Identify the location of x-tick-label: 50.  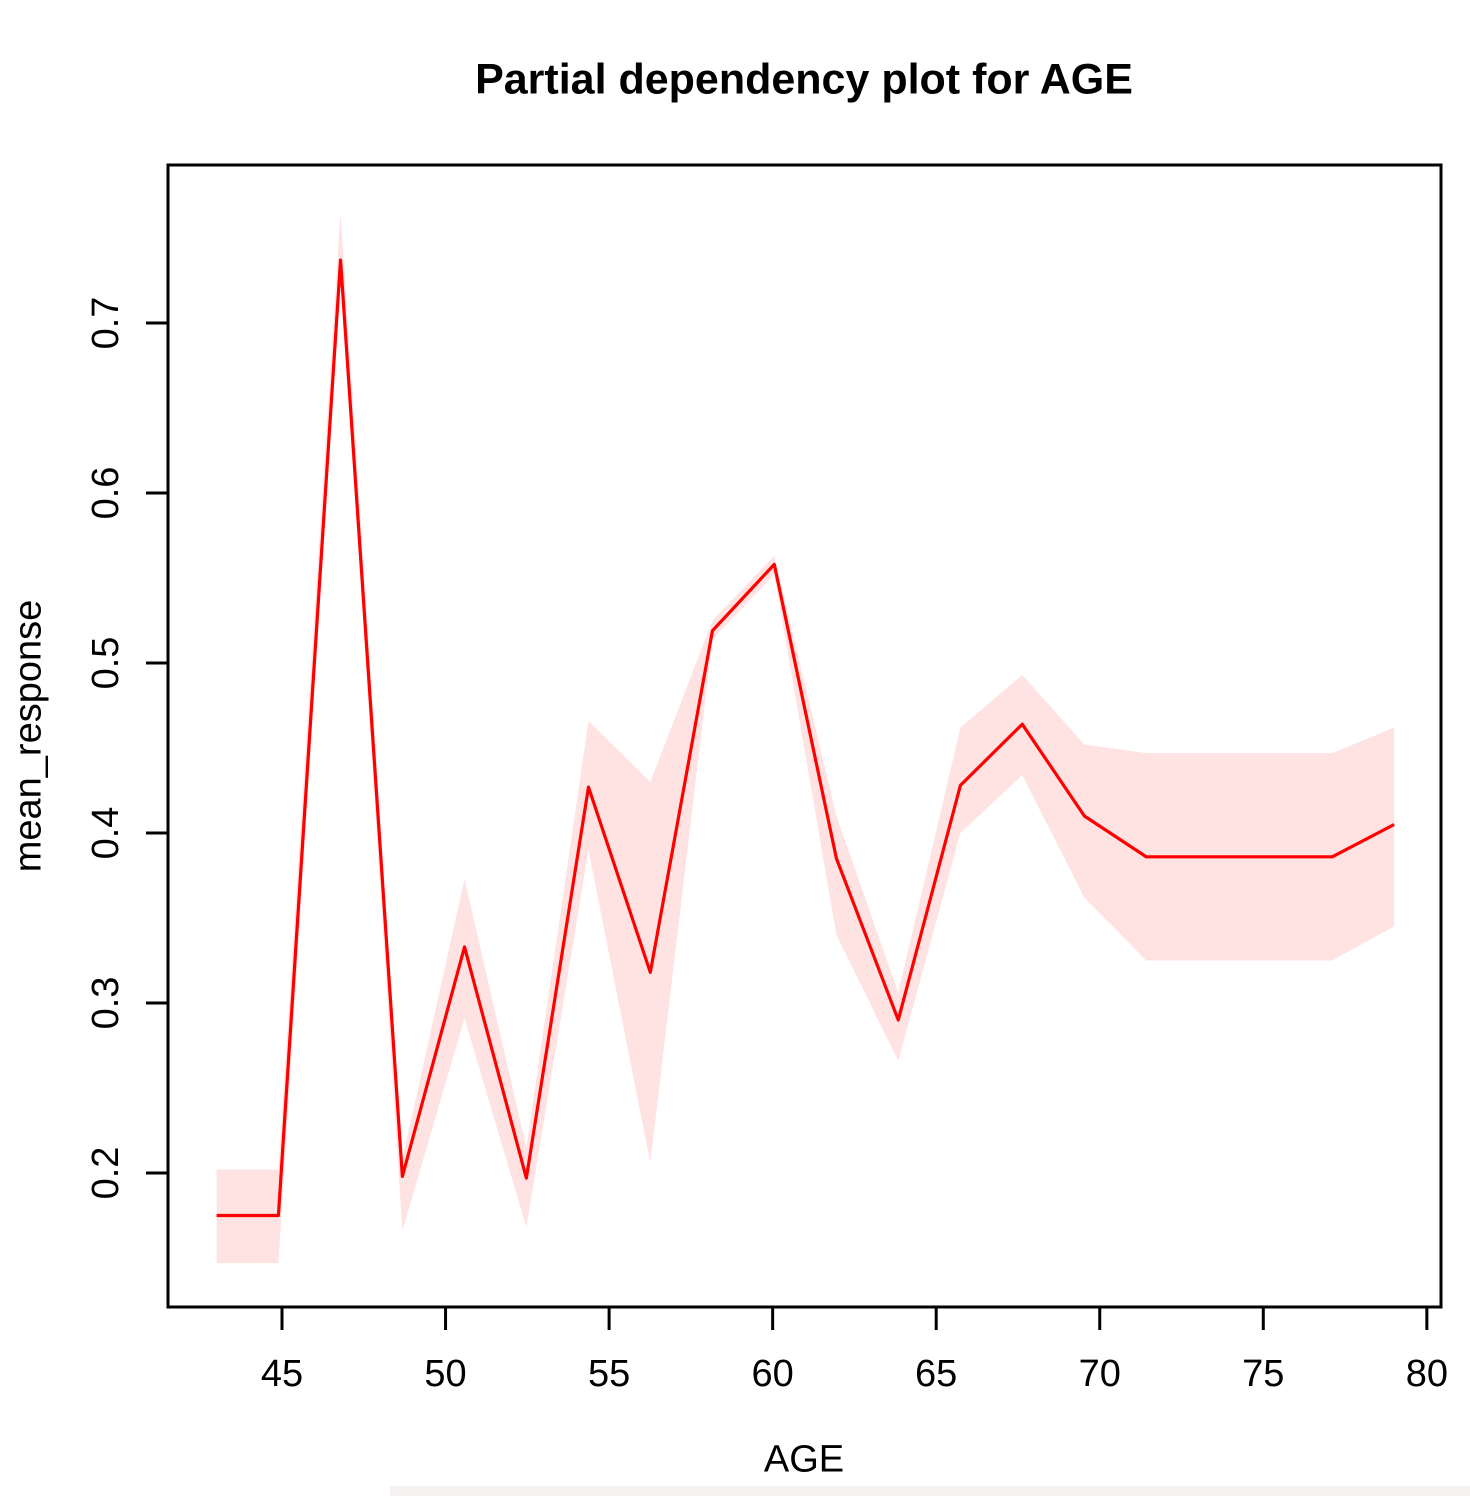
(445, 1374).